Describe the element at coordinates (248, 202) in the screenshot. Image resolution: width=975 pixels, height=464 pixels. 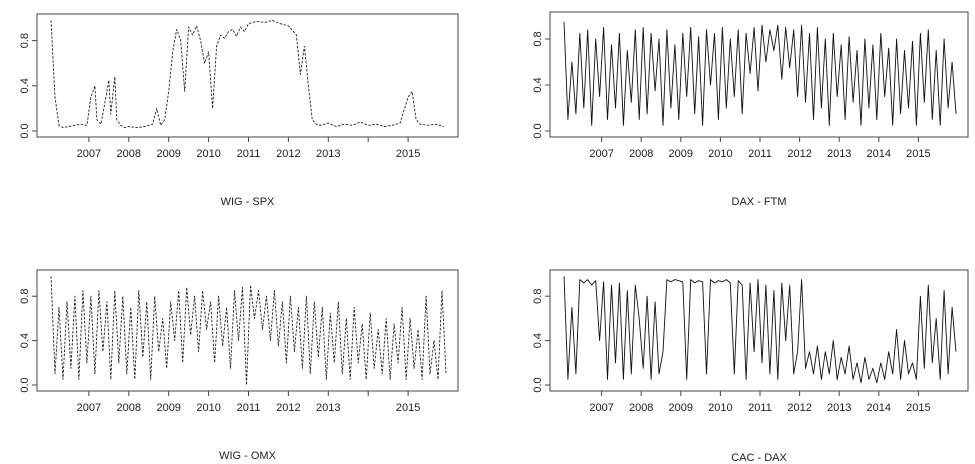
I see `chart-title: WIG - SPX` at that location.